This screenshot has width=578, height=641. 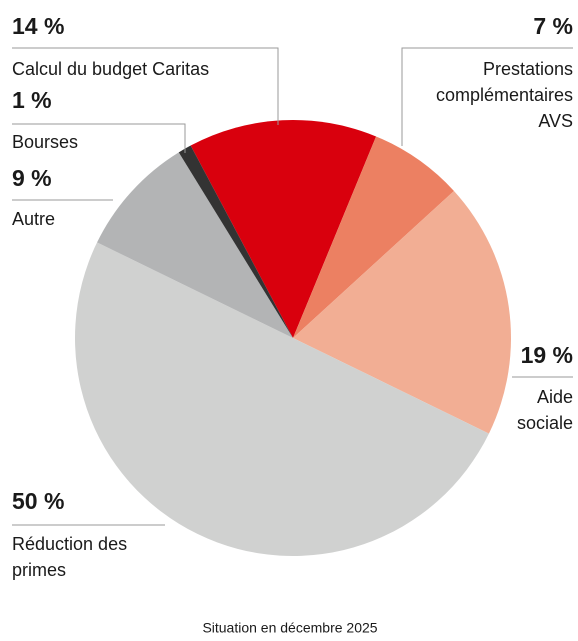 What do you see at coordinates (545, 410) in the screenshot?
I see `category-label: Aide sociale` at bounding box center [545, 410].